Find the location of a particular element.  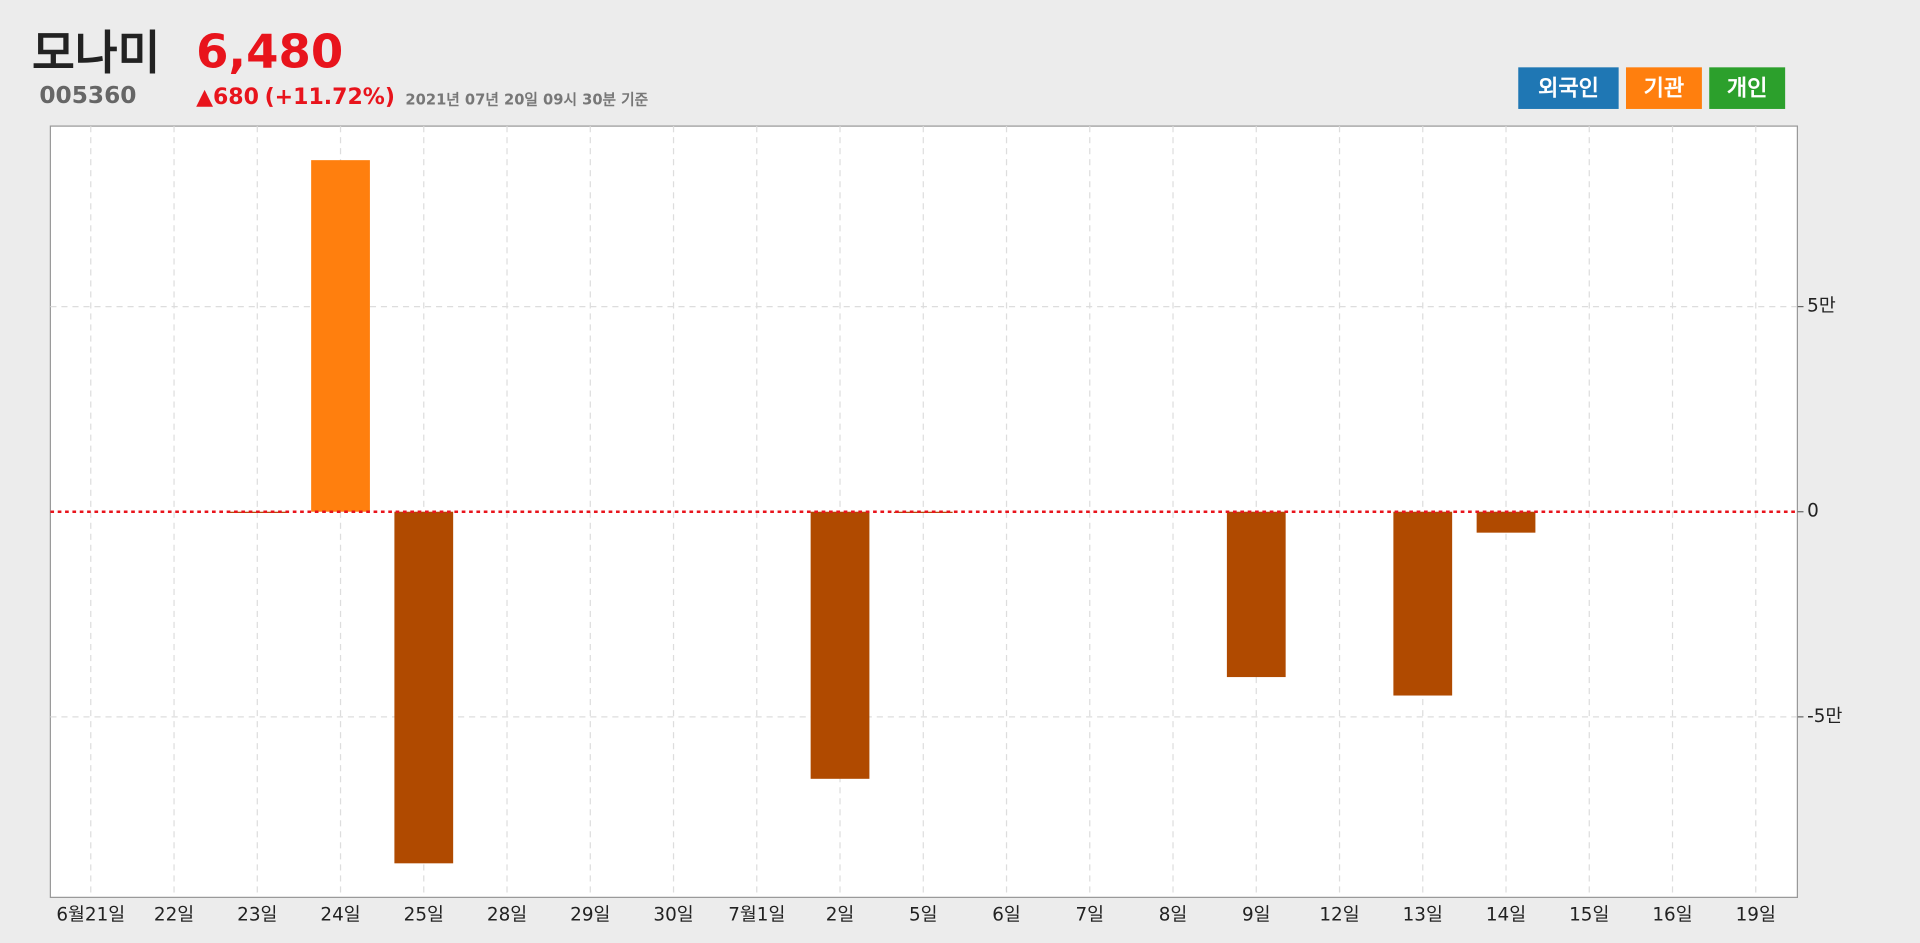

legend-label: 개인 is located at coordinates (1747, 88).